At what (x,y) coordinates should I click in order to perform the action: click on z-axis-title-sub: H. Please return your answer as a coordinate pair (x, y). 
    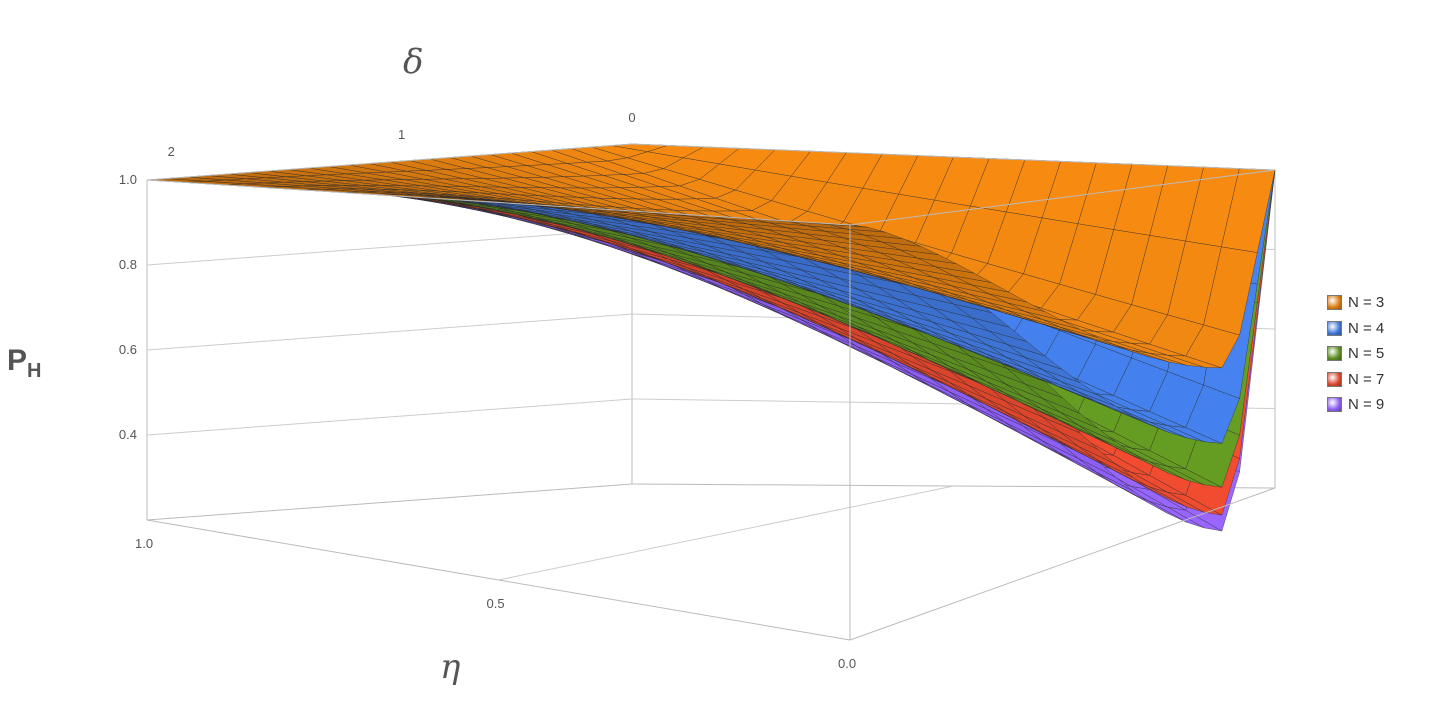
    Looking at the image, I should click on (34, 371).